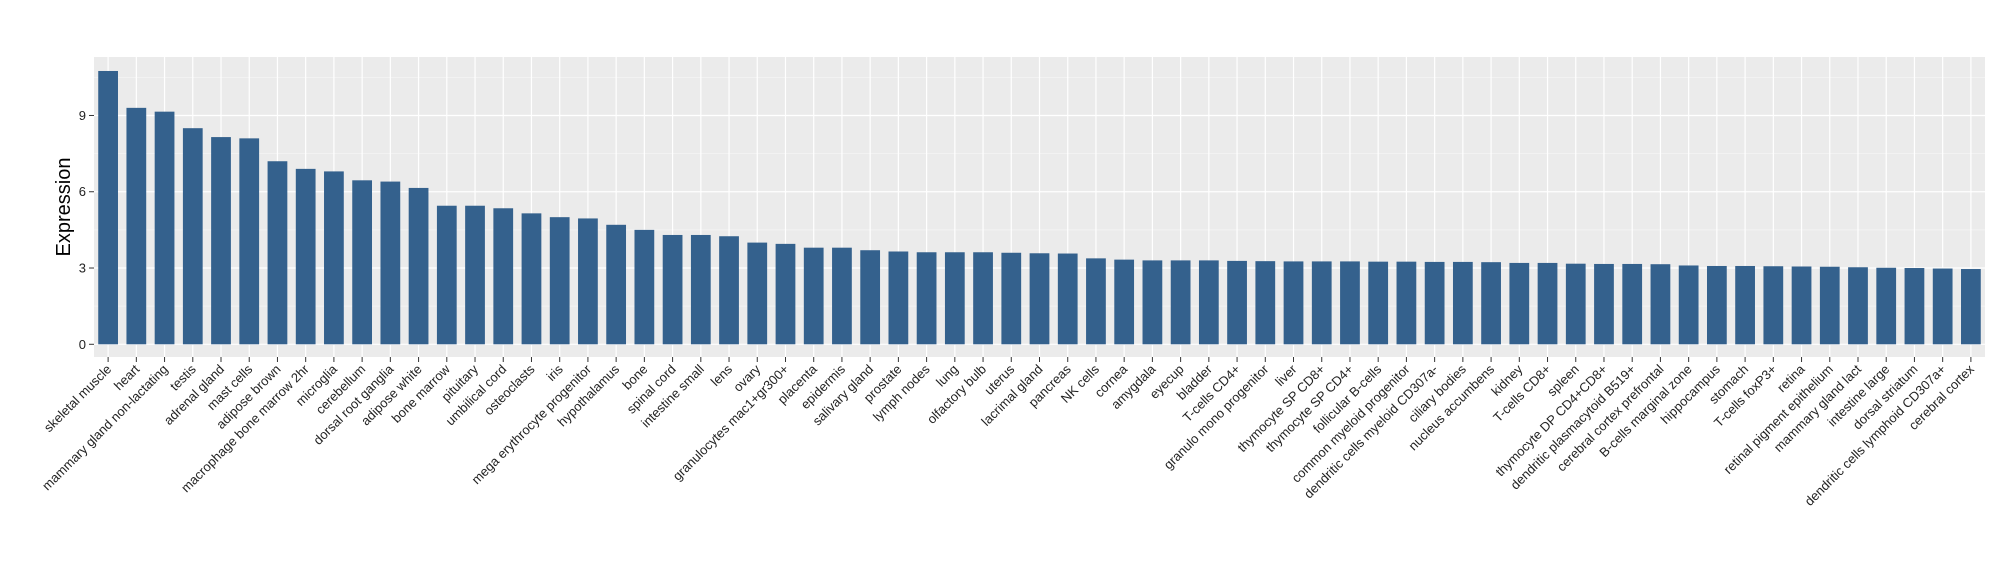 The height and width of the screenshot is (580, 2000). Describe the element at coordinates (86, 230) in the screenshot. I see `y-axis: 0 3 6 9` at that location.